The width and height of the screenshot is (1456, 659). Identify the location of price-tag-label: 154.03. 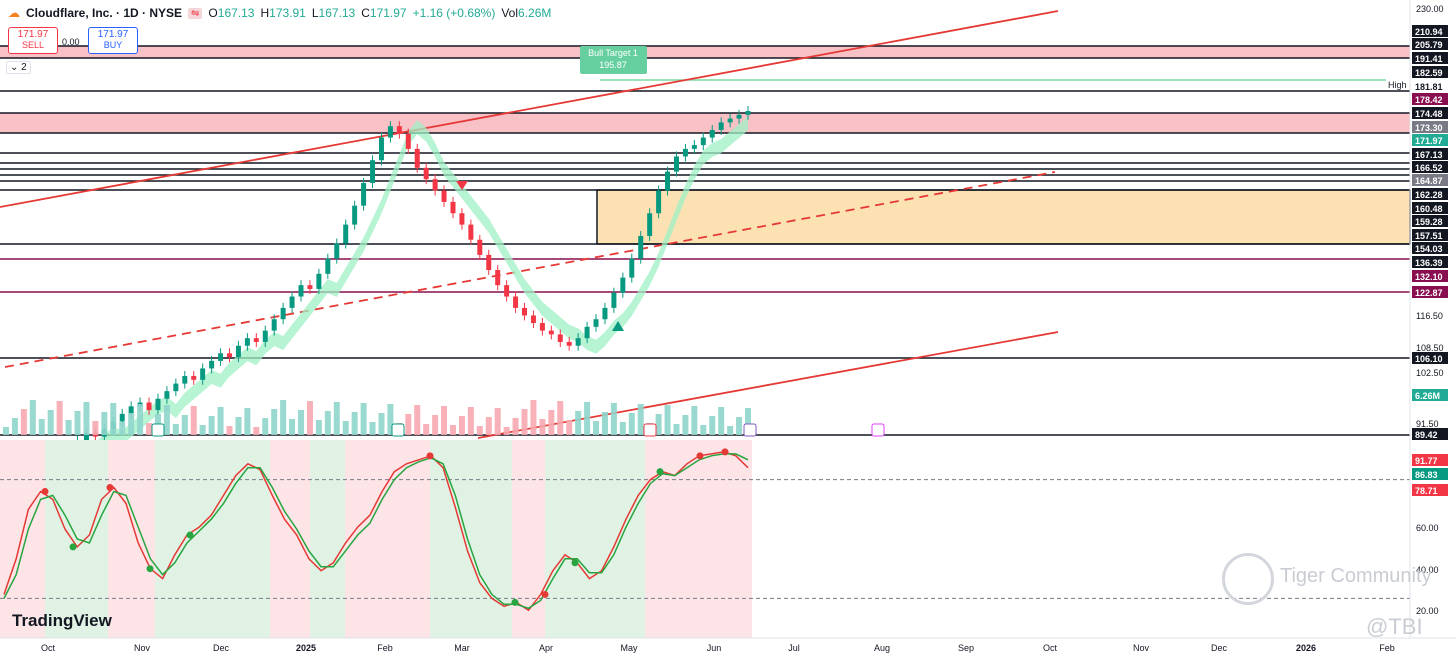
(1429, 249).